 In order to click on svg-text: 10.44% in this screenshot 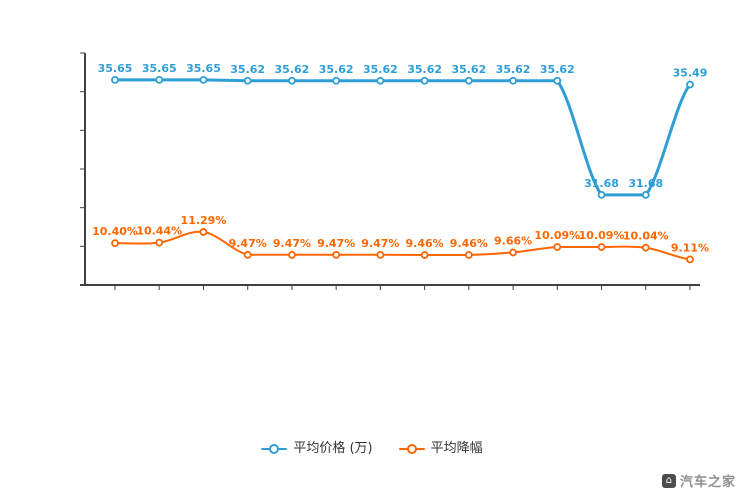, I will do `click(159, 231)`.